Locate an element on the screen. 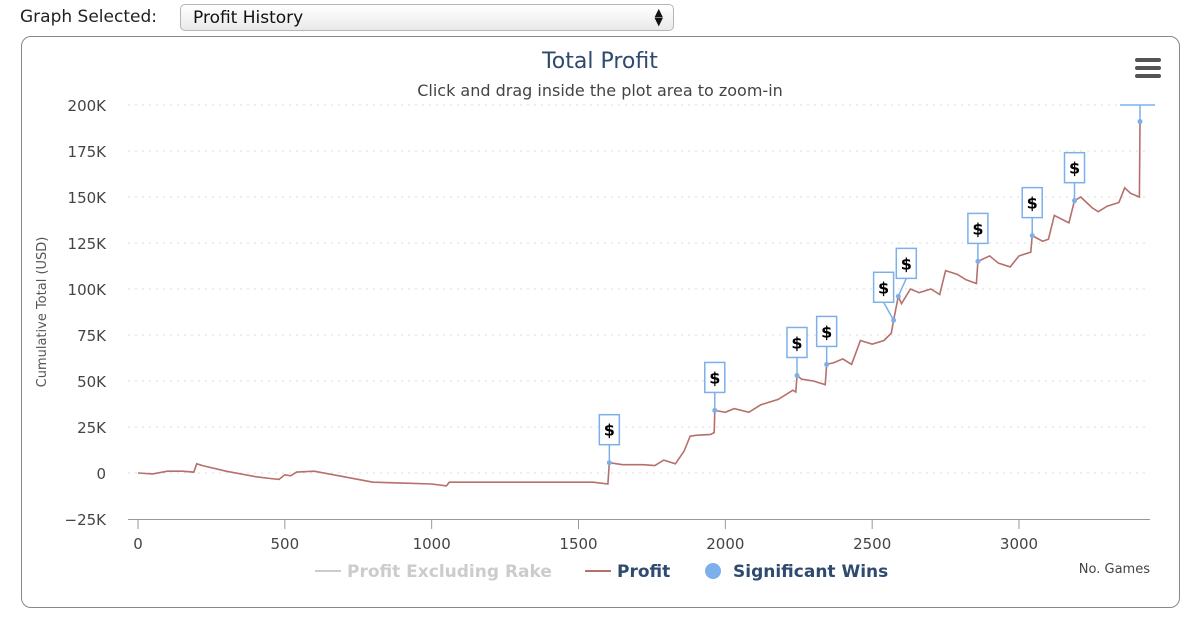 Image resolution: width=1200 pixels, height=623 pixels. select-arrows-icon: ▲ ▼ is located at coordinates (658, 17).